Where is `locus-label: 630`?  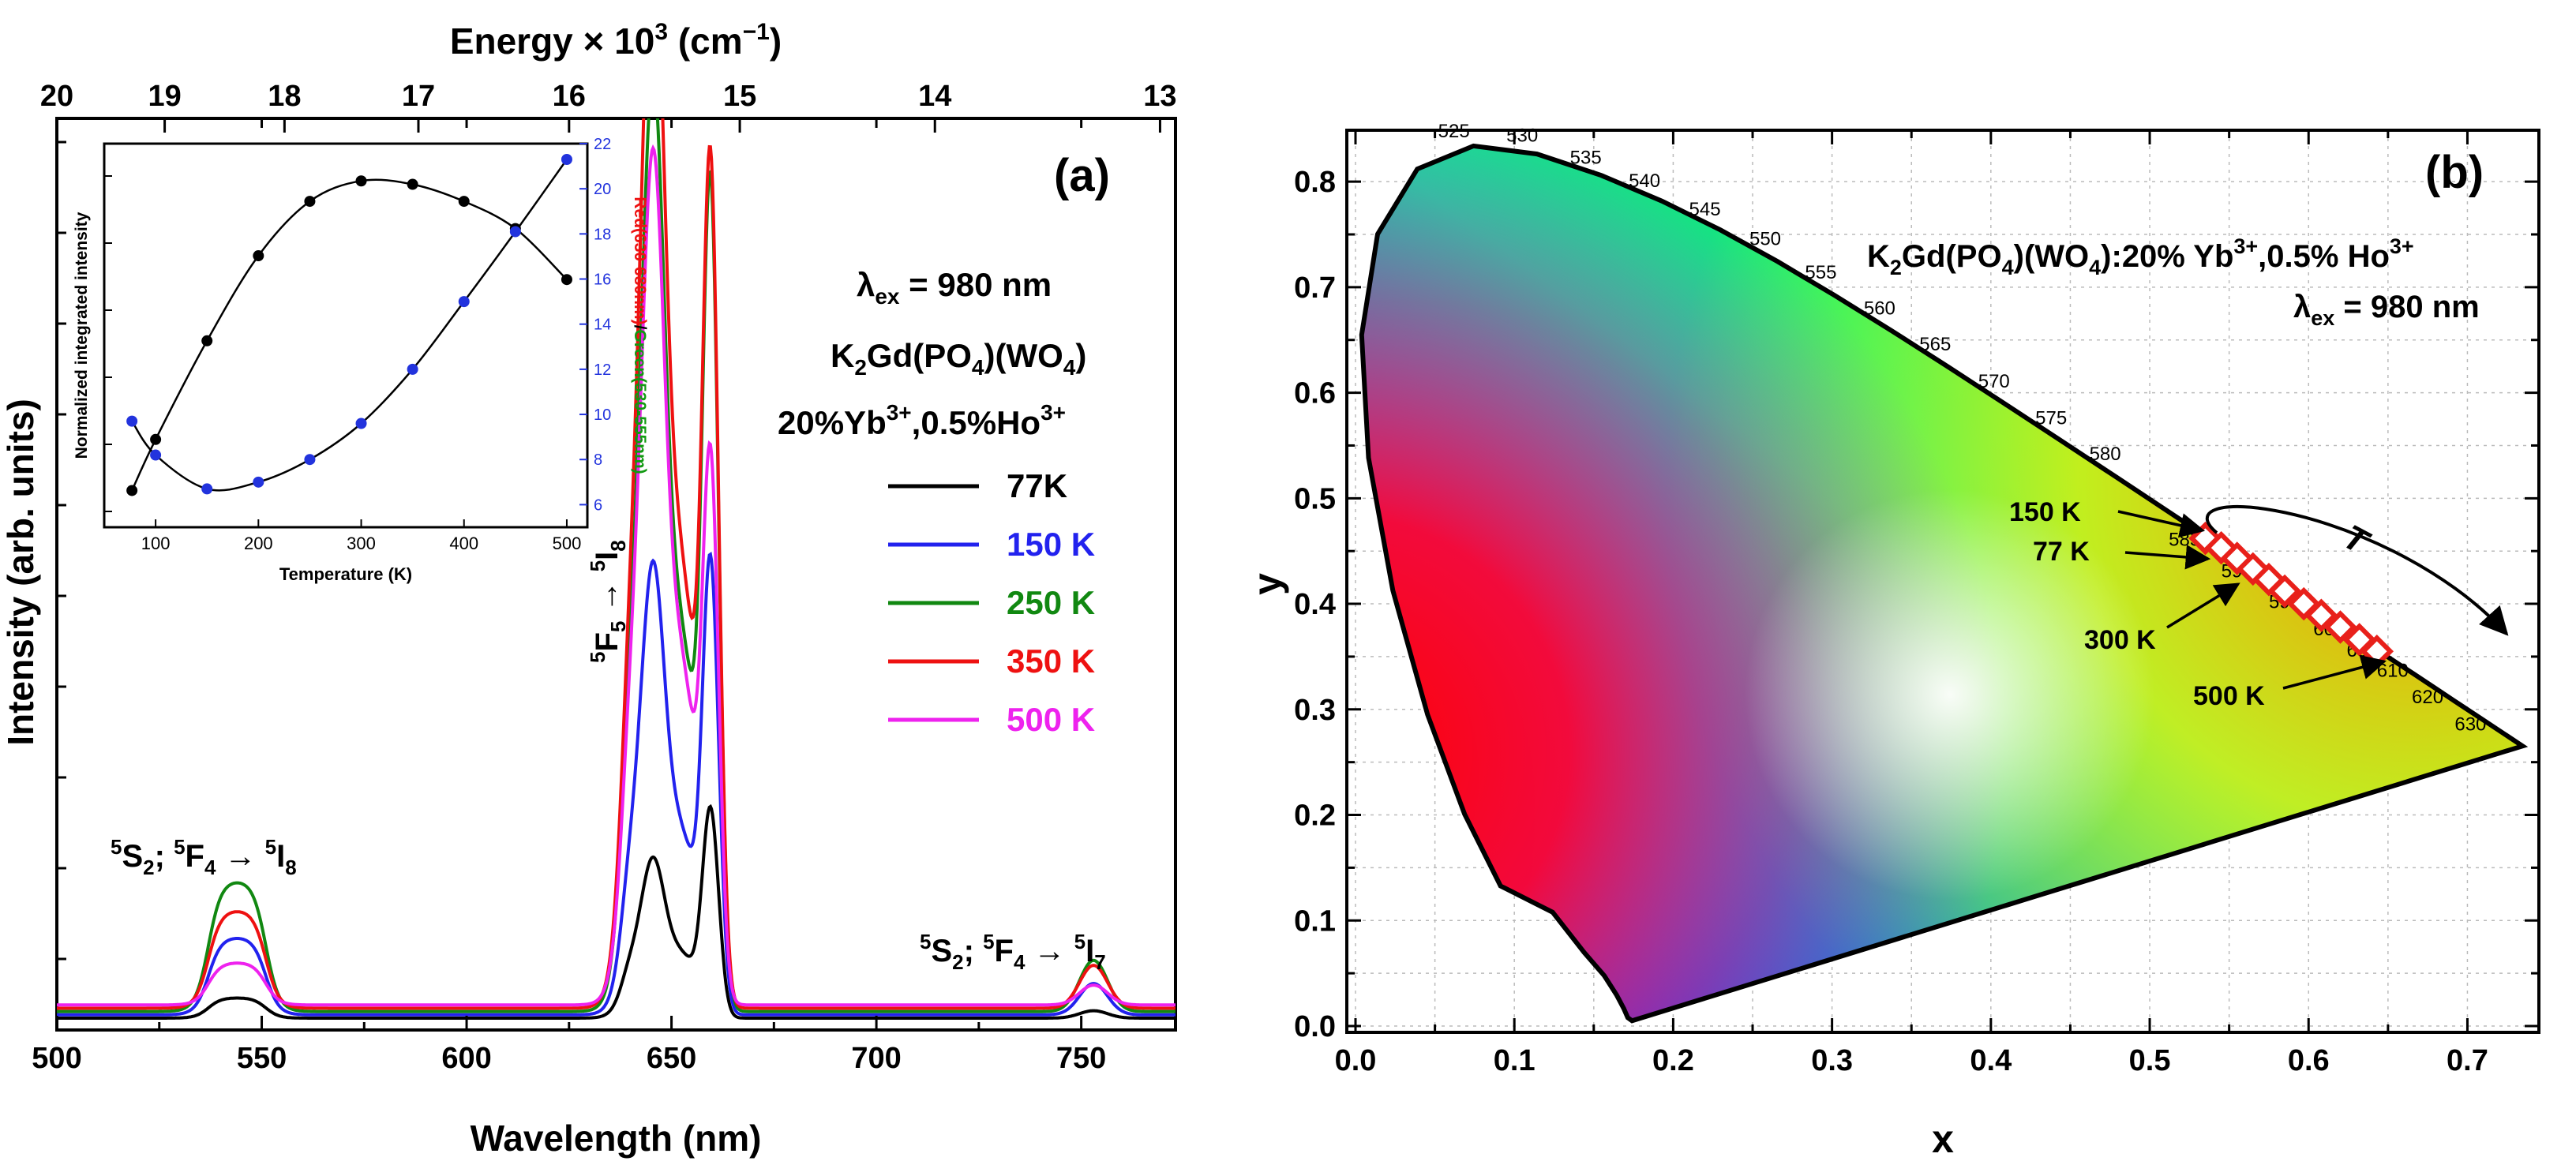 locus-label: 630 is located at coordinates (2470, 725).